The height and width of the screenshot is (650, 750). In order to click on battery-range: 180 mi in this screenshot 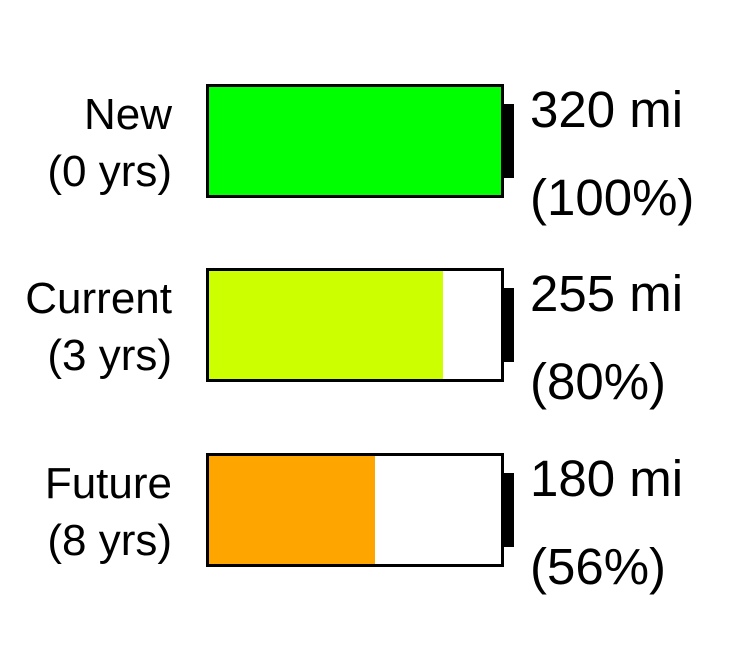, I will do `click(607, 478)`.